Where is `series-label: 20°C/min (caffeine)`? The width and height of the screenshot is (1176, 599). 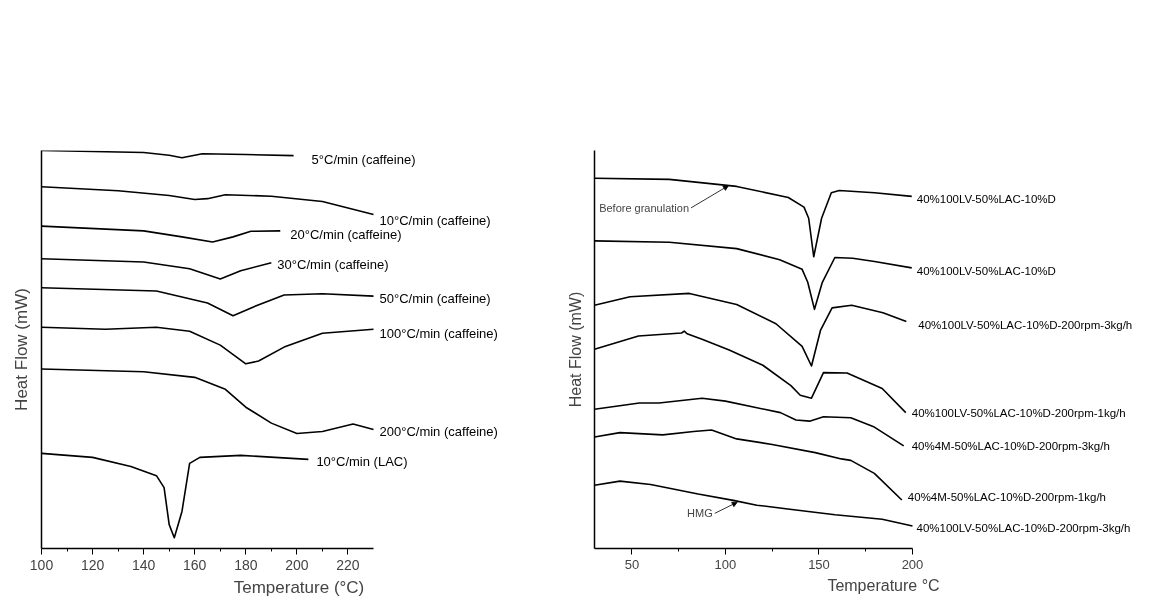
series-label: 20°C/min (caffeine) is located at coordinates (346, 235).